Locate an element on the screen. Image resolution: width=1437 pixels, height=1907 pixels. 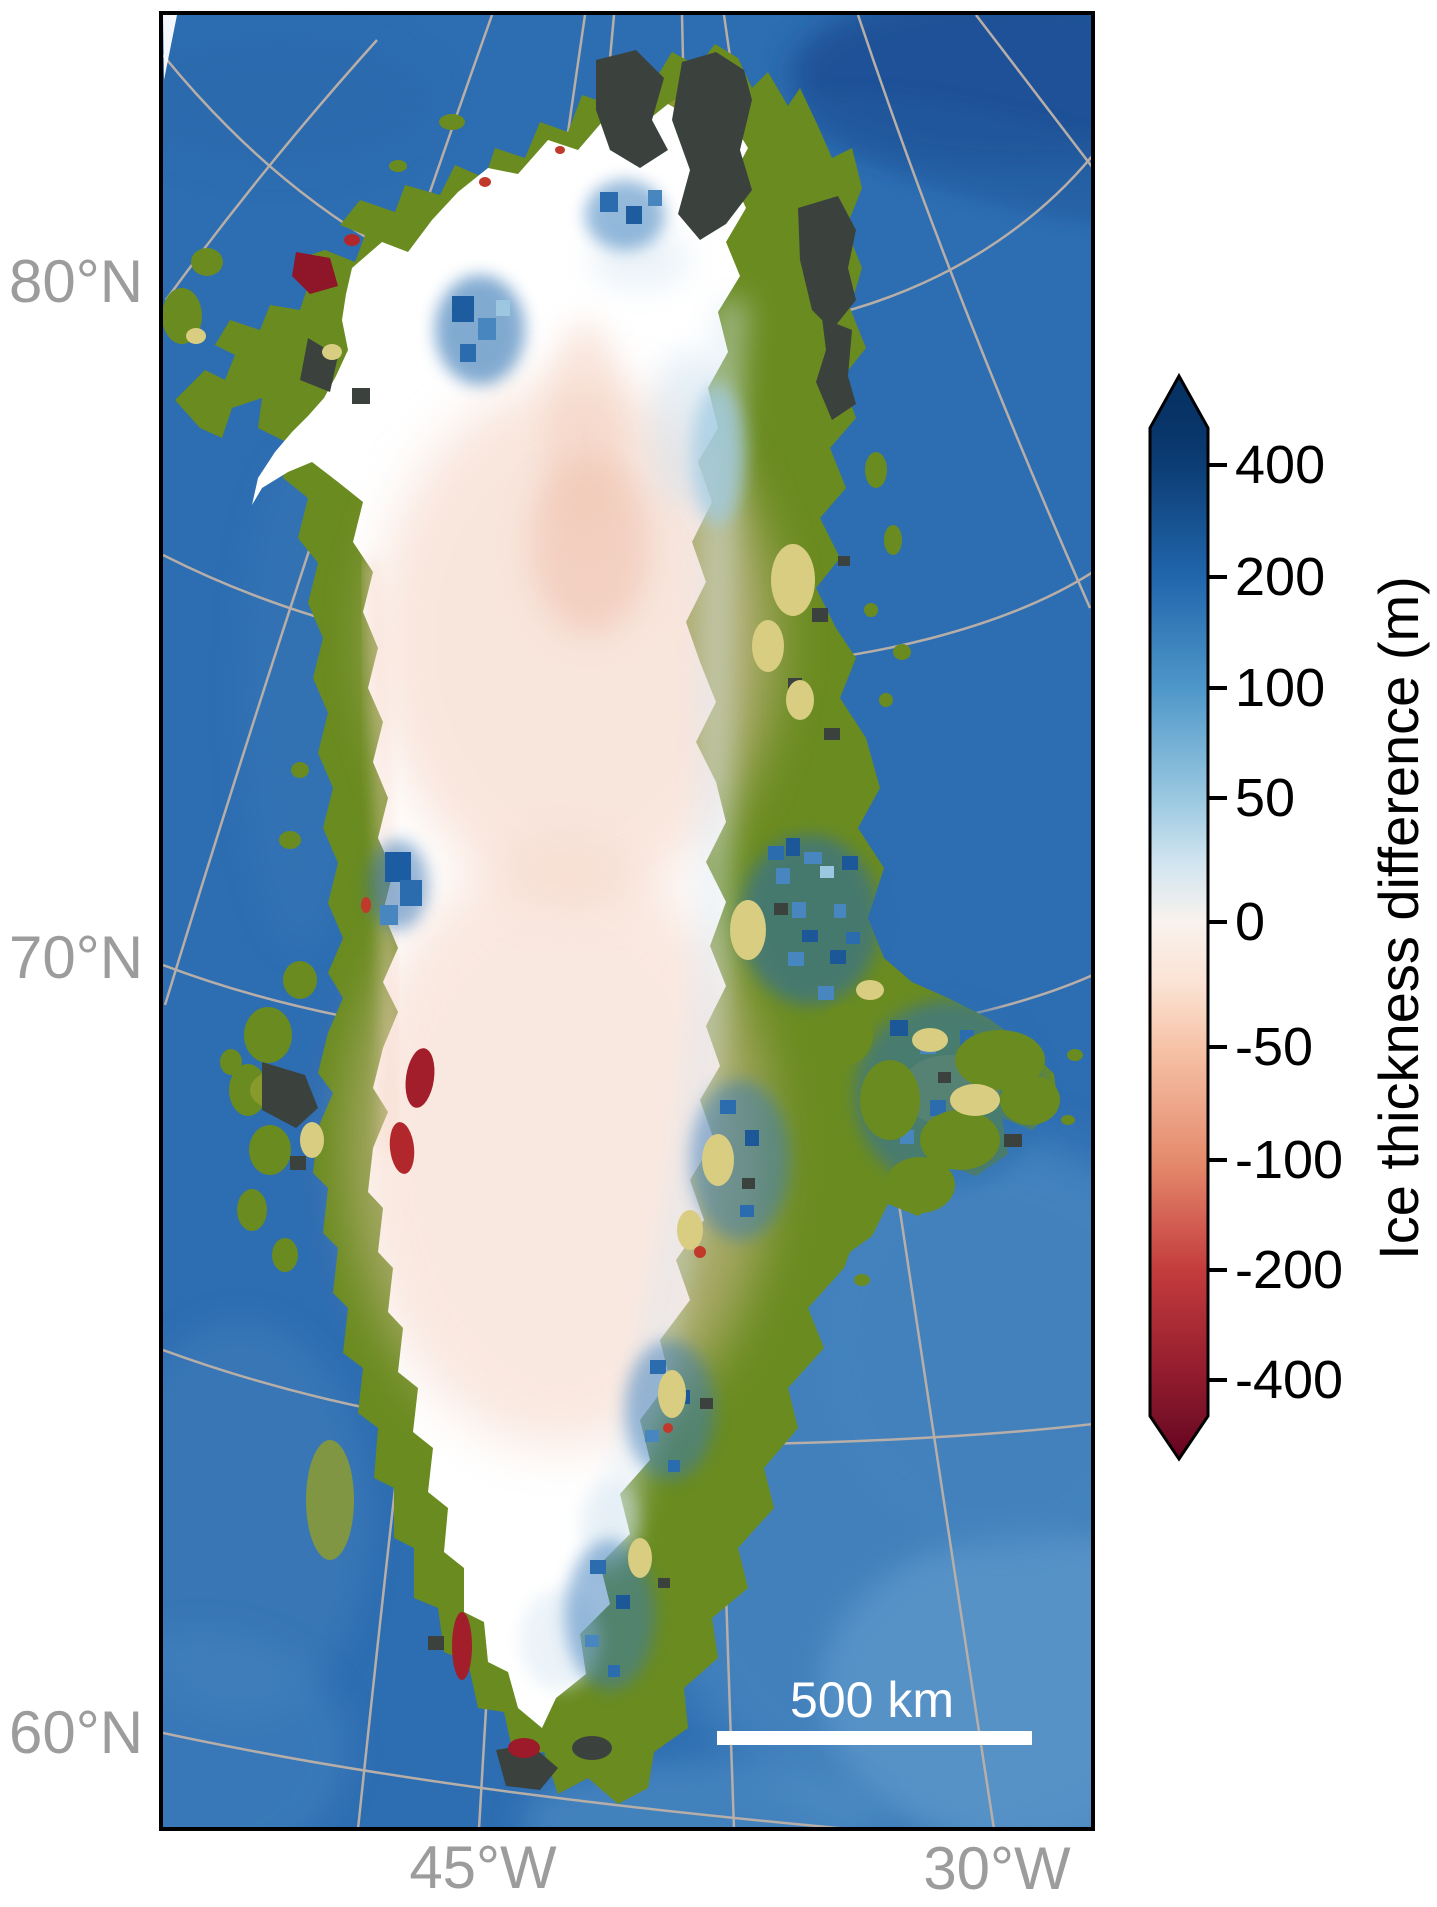
colorbar-tick-label-m50: -50 is located at coordinates (1274, 1047).